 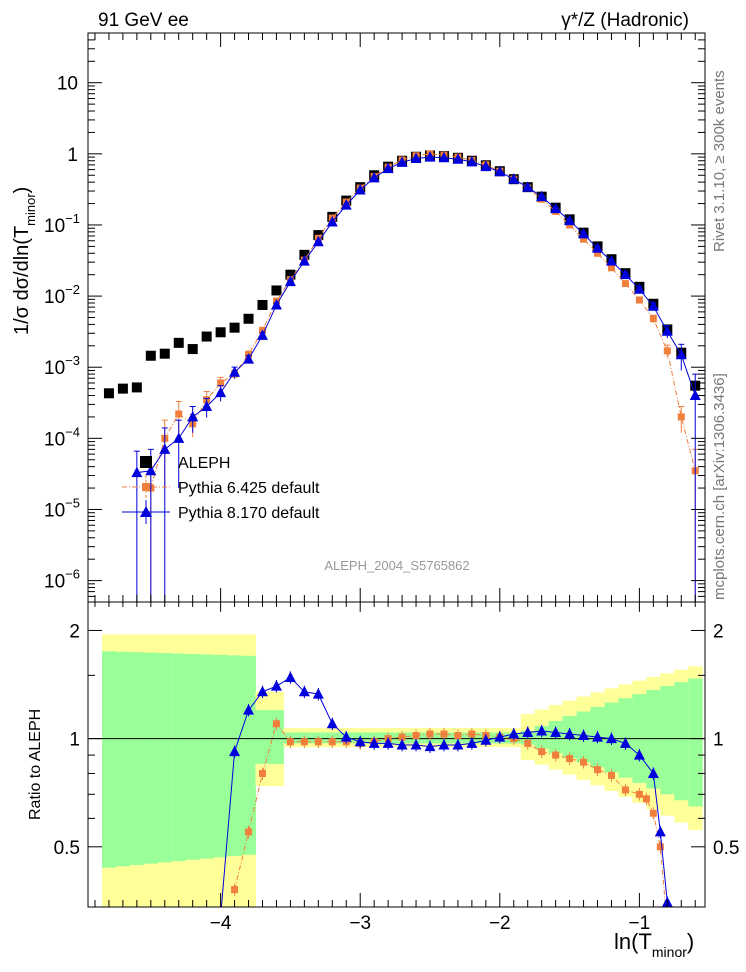 What do you see at coordinates (204, 463) in the screenshot?
I see `legend-label: ALEPH` at bounding box center [204, 463].